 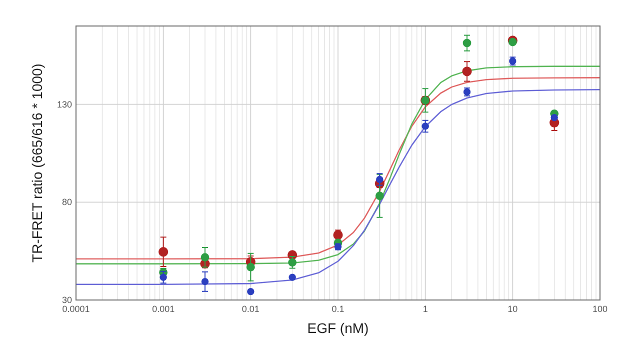 What do you see at coordinates (67, 202) in the screenshot?
I see `y-tick-label: 80` at bounding box center [67, 202].